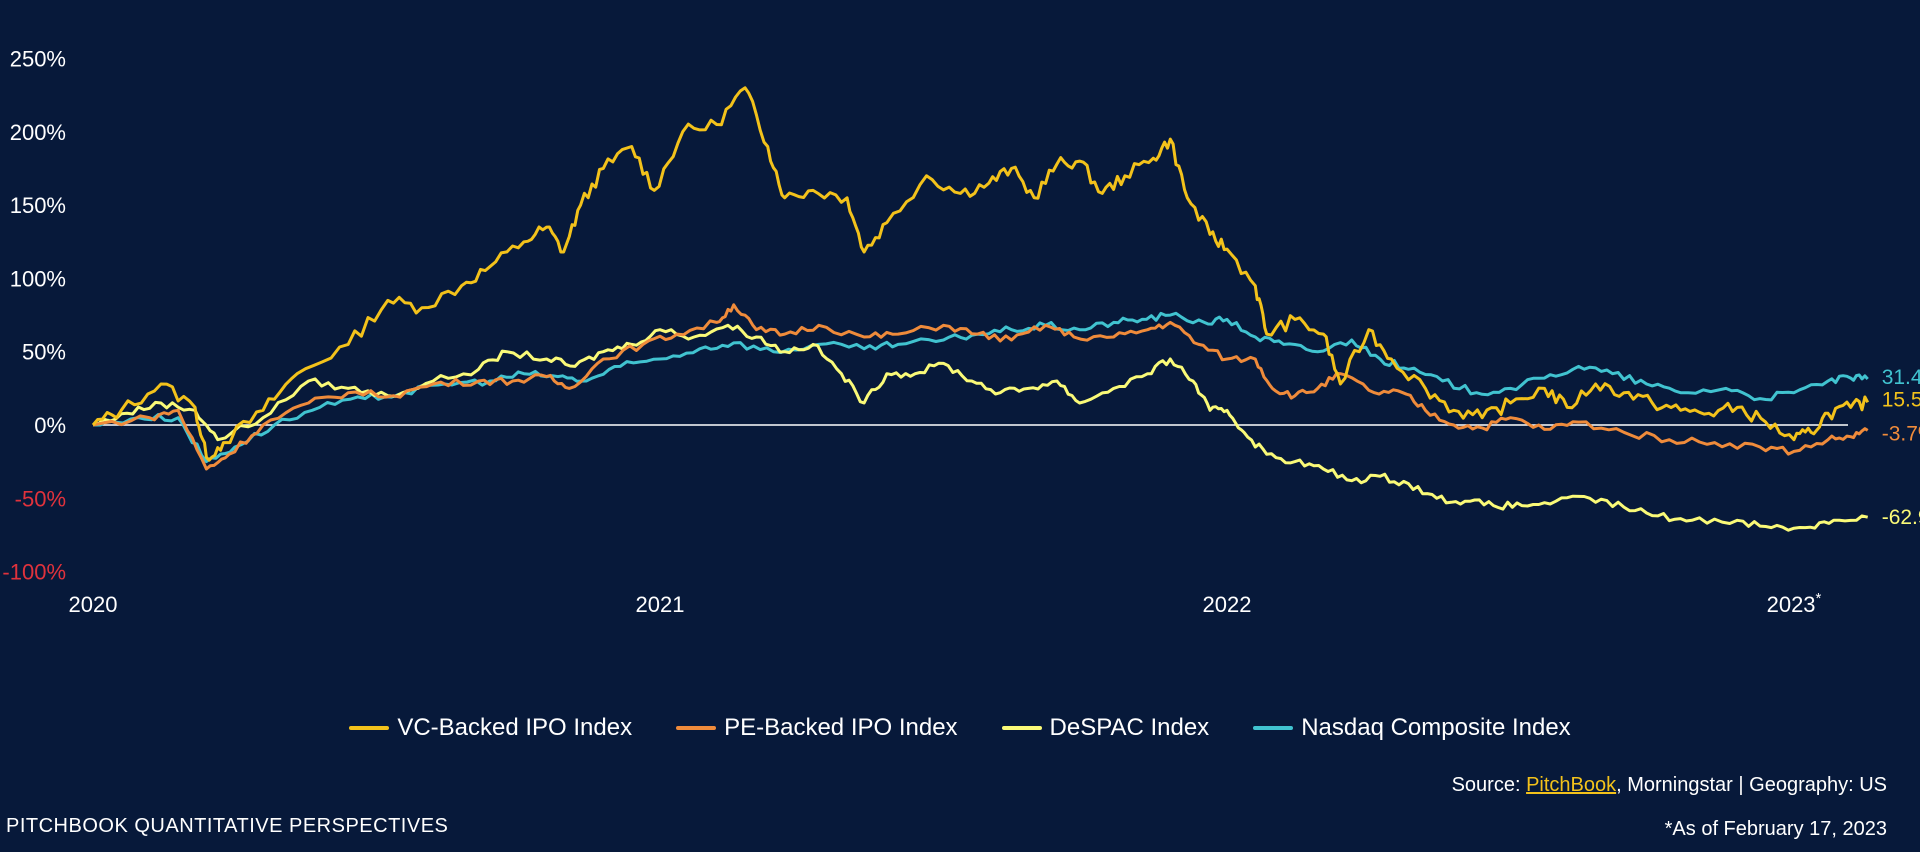 This screenshot has height=852, width=1920. Describe the element at coordinates (34, 572) in the screenshot. I see `y-tick-label: -100%` at that location.